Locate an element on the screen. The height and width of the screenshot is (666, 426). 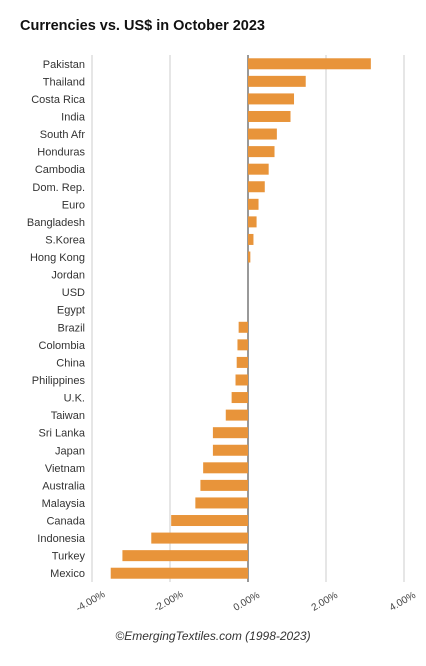
x-tick-label: 0.00% is located at coordinates (247, 602).